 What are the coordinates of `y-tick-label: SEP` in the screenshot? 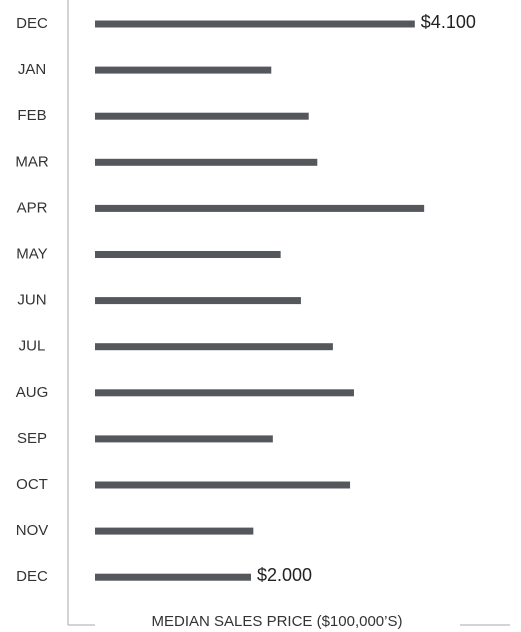 It's located at (32, 438).